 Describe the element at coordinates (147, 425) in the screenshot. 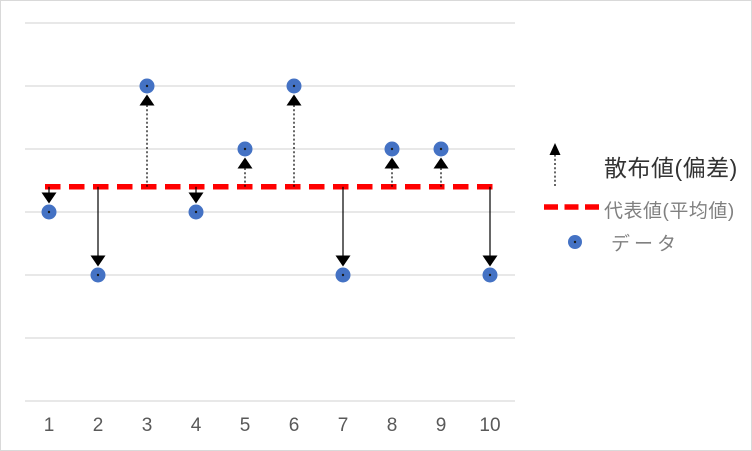

I see `x-tick-label: 3` at that location.